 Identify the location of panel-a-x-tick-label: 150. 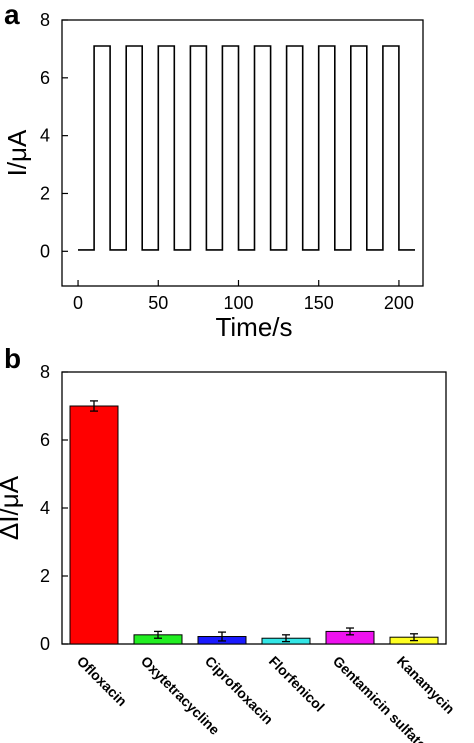
(319, 303).